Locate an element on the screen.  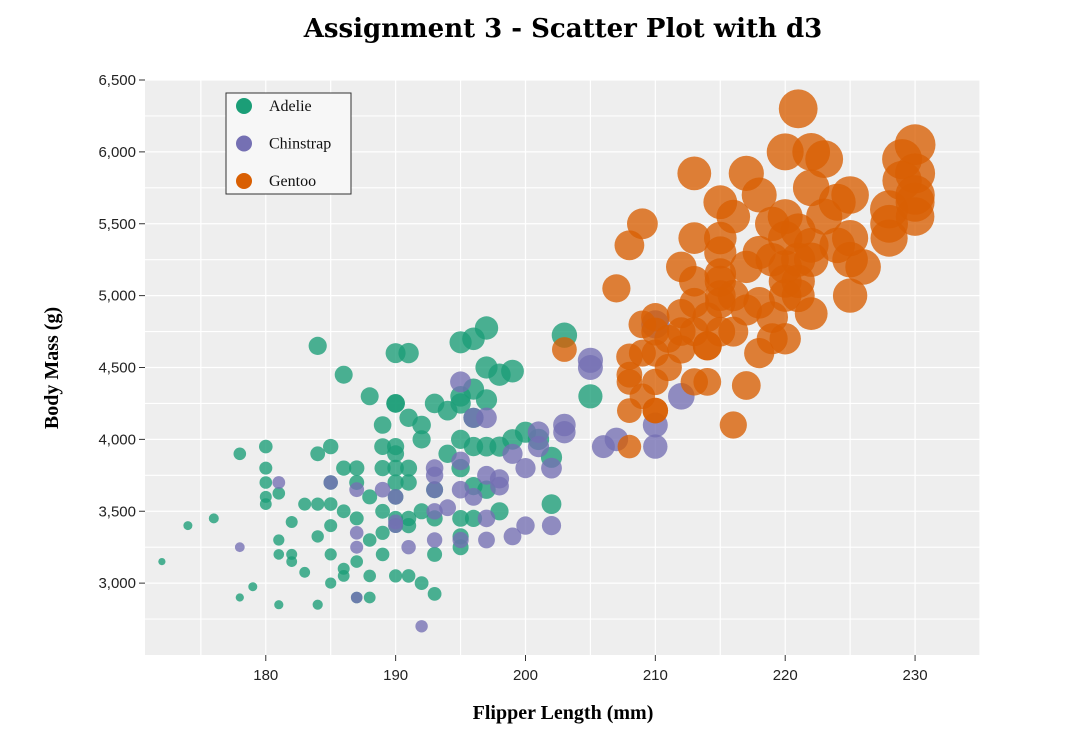
legend-marker-gentoo is located at coordinates (244, 181).